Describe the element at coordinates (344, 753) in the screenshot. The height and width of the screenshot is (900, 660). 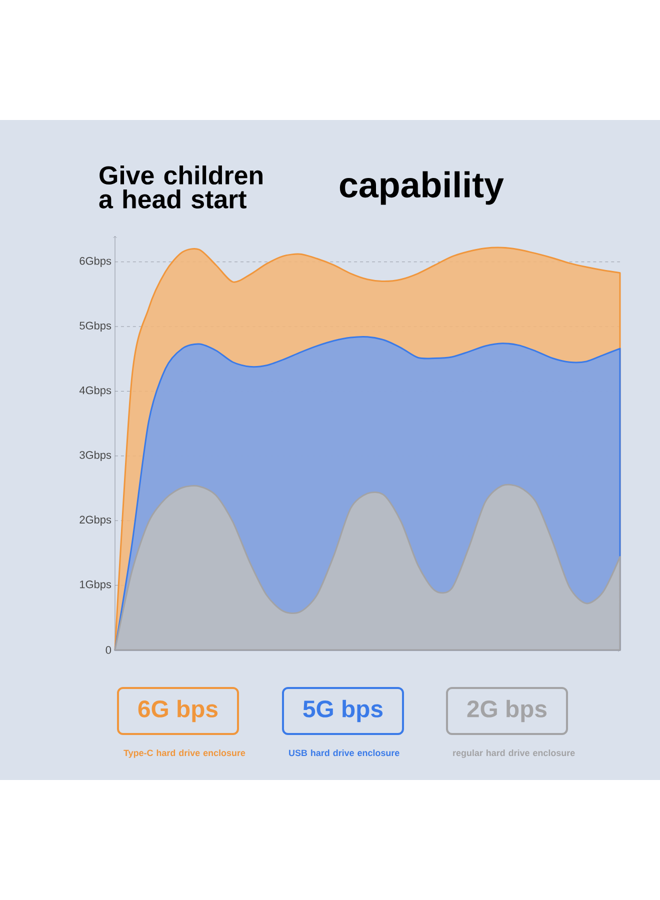
I see `text: USB hard drive enclosure` at that location.